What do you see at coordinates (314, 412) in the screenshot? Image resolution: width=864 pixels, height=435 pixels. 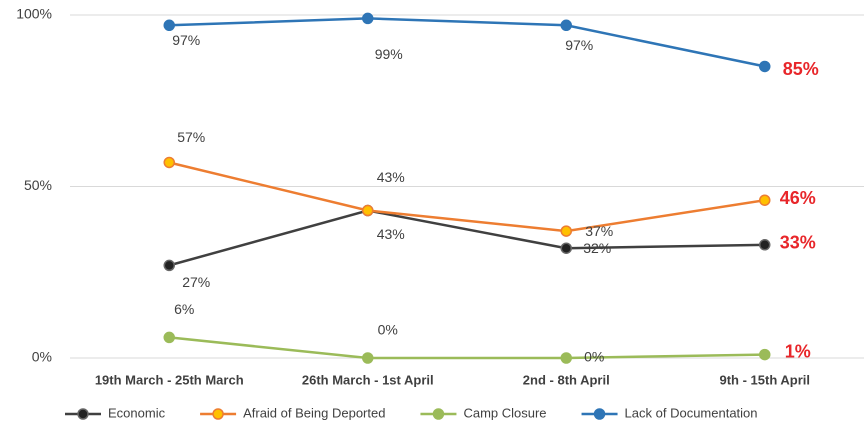 I see `legend-label: Afraid of Being Deported` at bounding box center [314, 412].